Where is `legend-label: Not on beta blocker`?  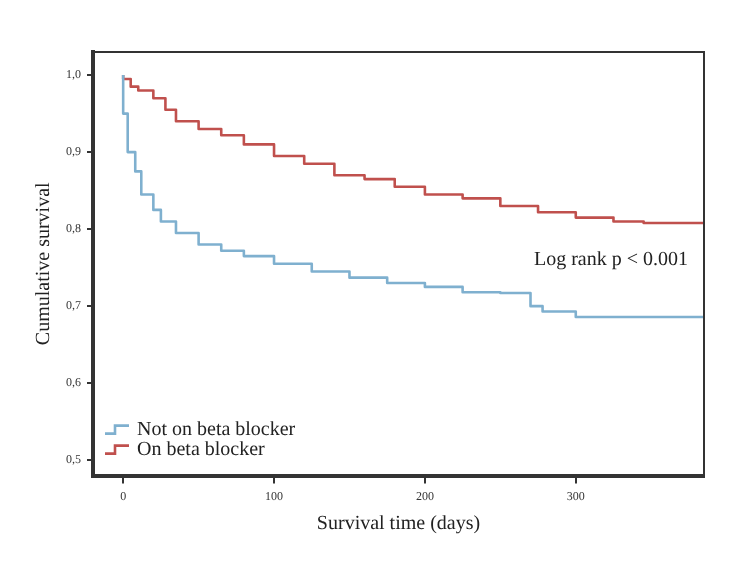 legend-label: Not on beta blocker is located at coordinates (217, 429).